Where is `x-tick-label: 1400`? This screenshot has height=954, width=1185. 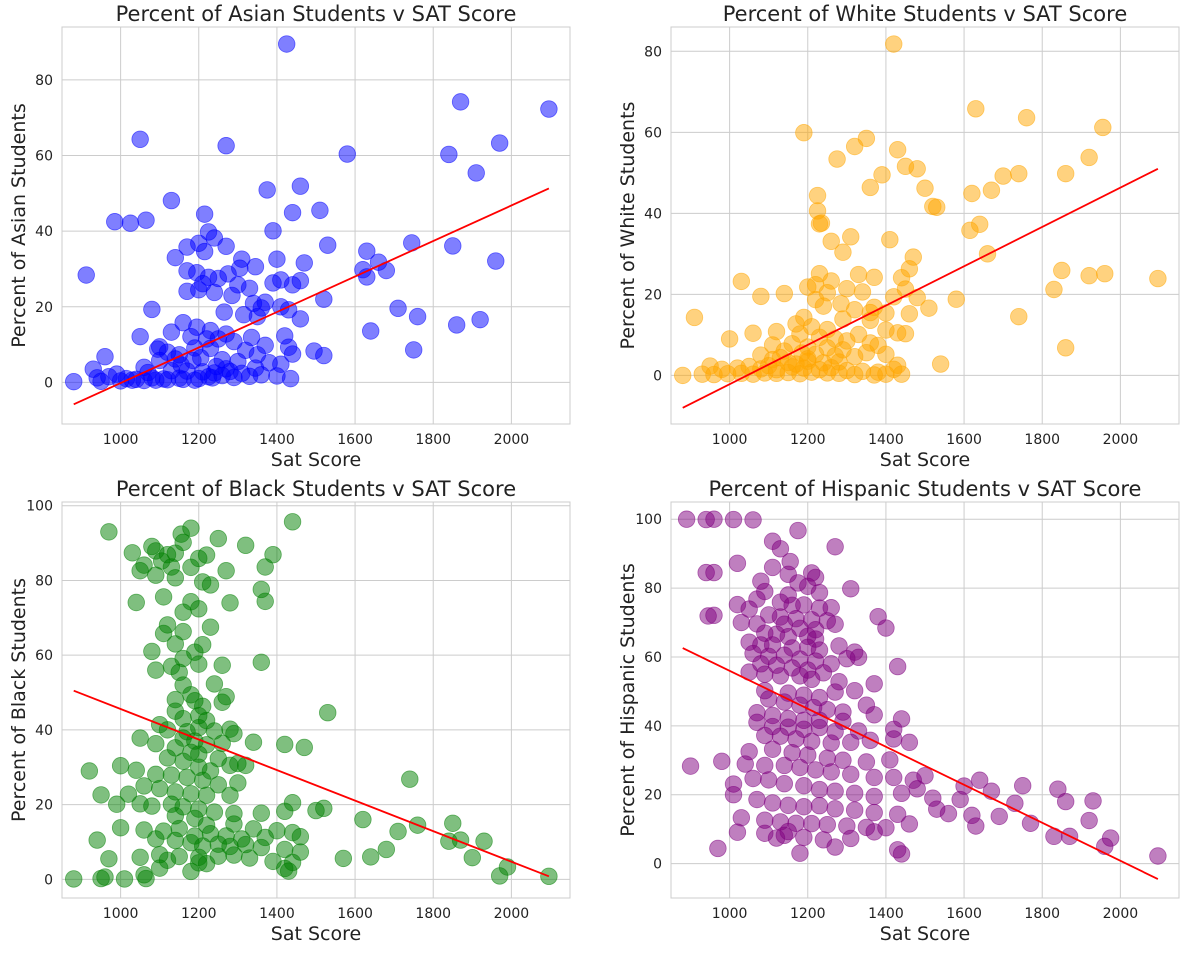
x-tick-label: 1400 is located at coordinates (886, 914).